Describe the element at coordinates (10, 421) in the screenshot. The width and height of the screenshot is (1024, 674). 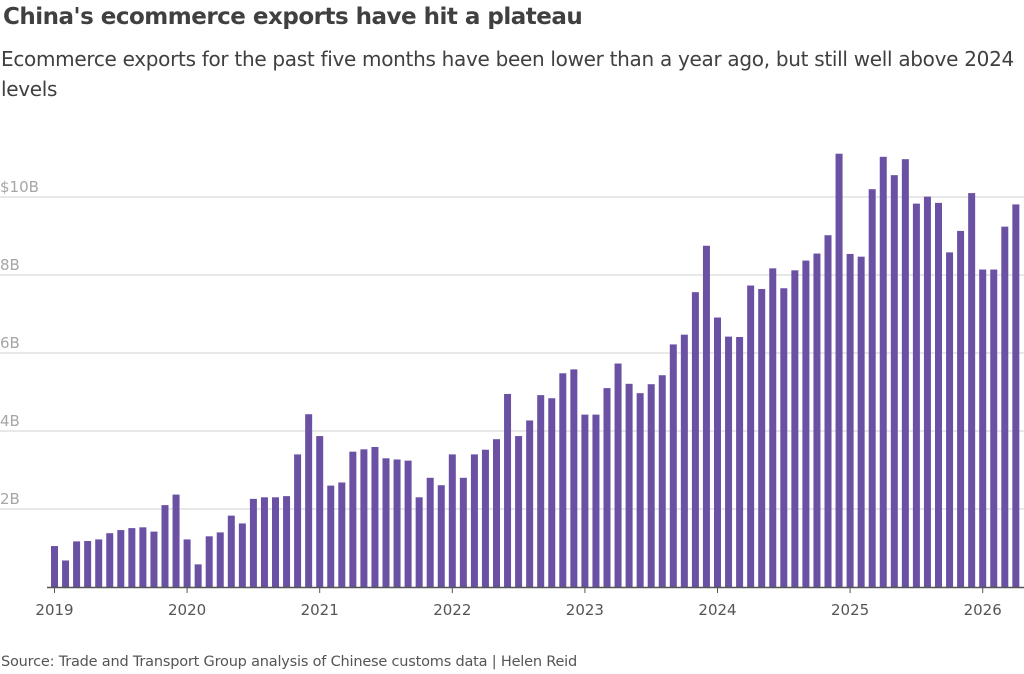
I see `y-tick-label: 4B` at that location.